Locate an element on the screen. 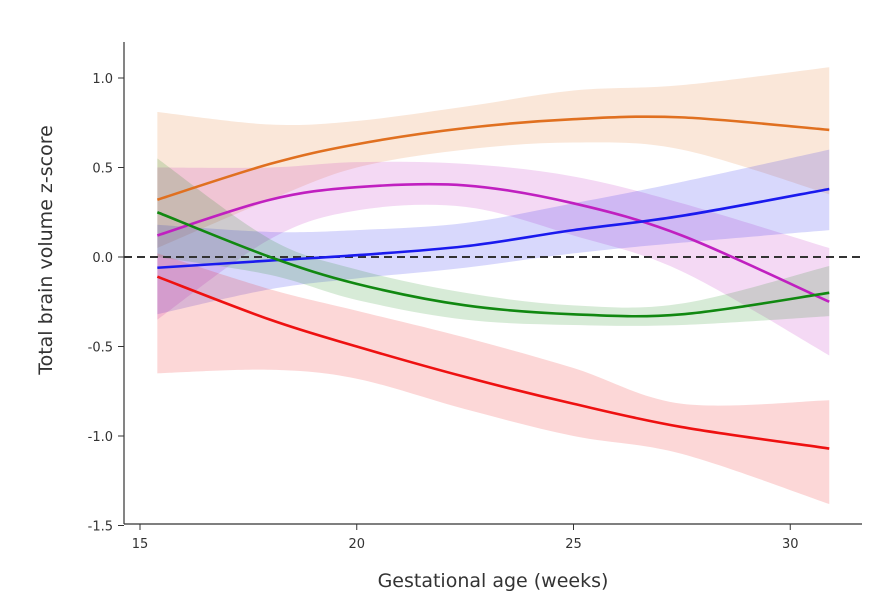 This screenshot has width=891, height=615. y-tick-label: 0.5 is located at coordinates (102, 169).